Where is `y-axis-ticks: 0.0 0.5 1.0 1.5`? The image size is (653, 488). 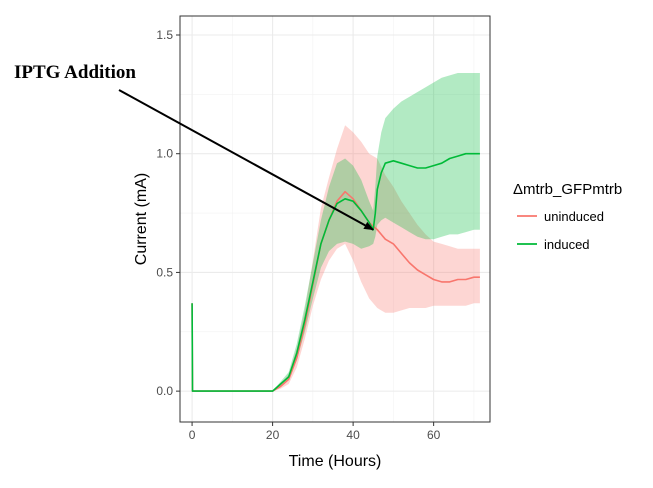 y-axis-ticks: 0.0 0.5 1.0 1.5 is located at coordinates (168, 213).